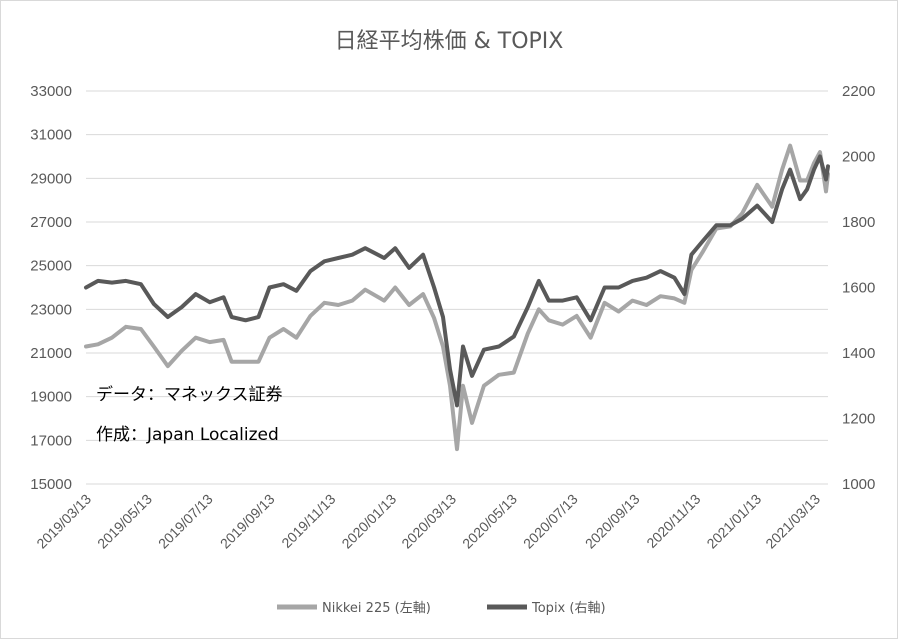 The height and width of the screenshot is (639, 898). I want to click on y-right-tick-label: 2000, so click(858, 157).